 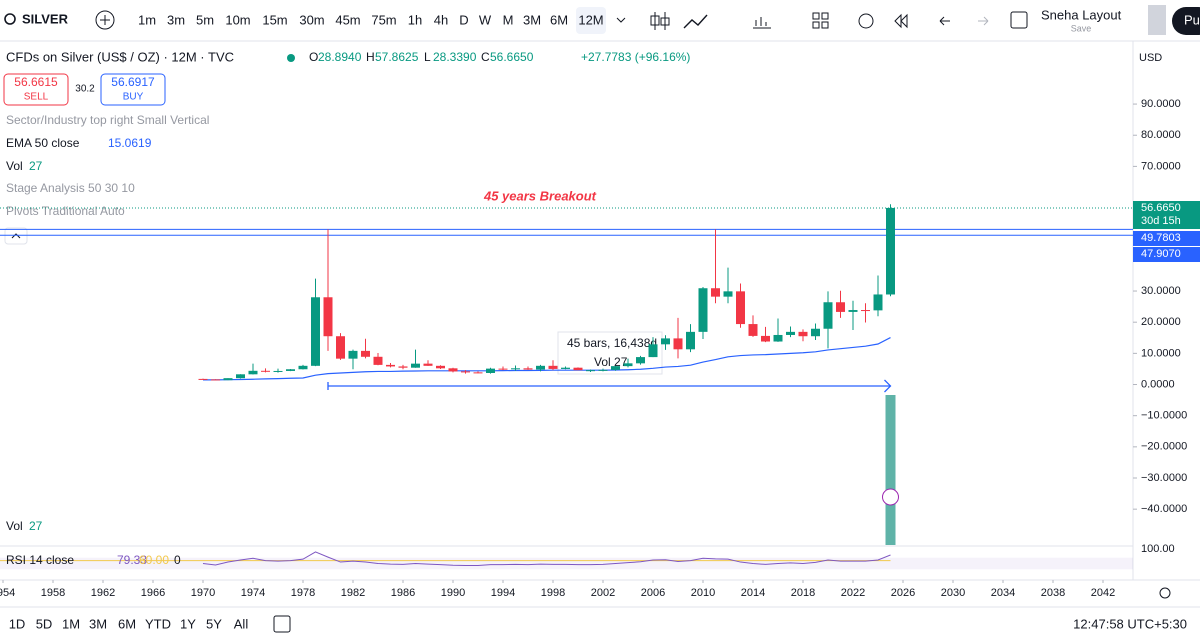 I want to click on timeframe: 4h, so click(x=441, y=19).